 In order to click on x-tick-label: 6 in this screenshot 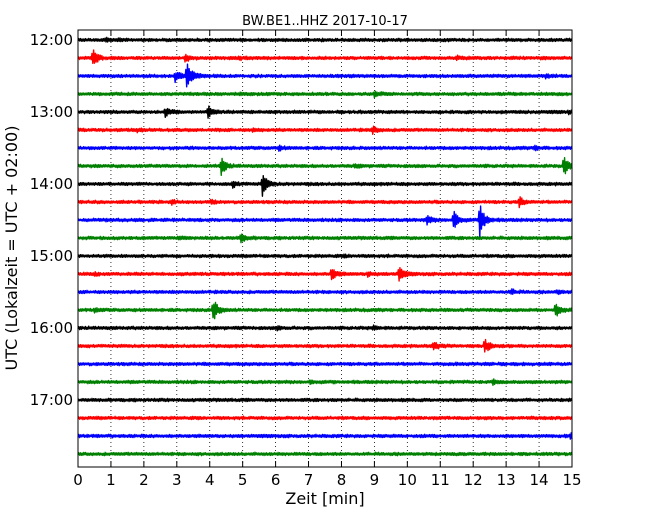, I will do `click(276, 480)`.